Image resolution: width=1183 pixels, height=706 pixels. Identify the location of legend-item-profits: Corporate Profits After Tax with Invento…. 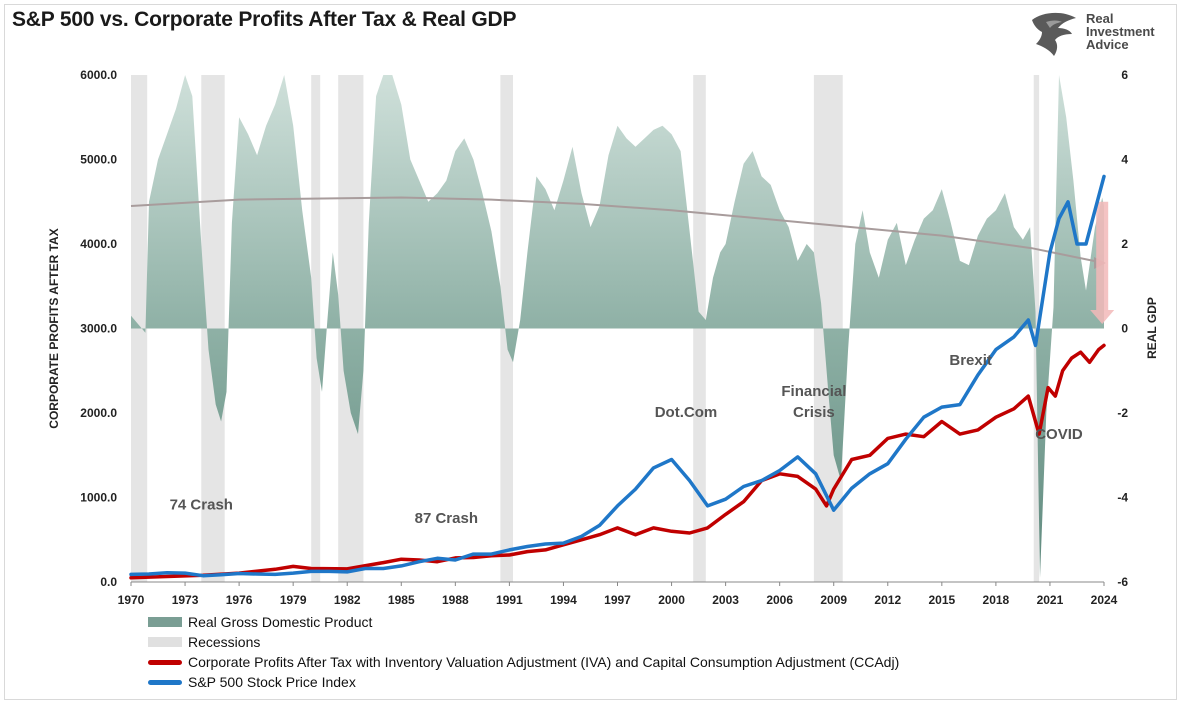
(523, 662).